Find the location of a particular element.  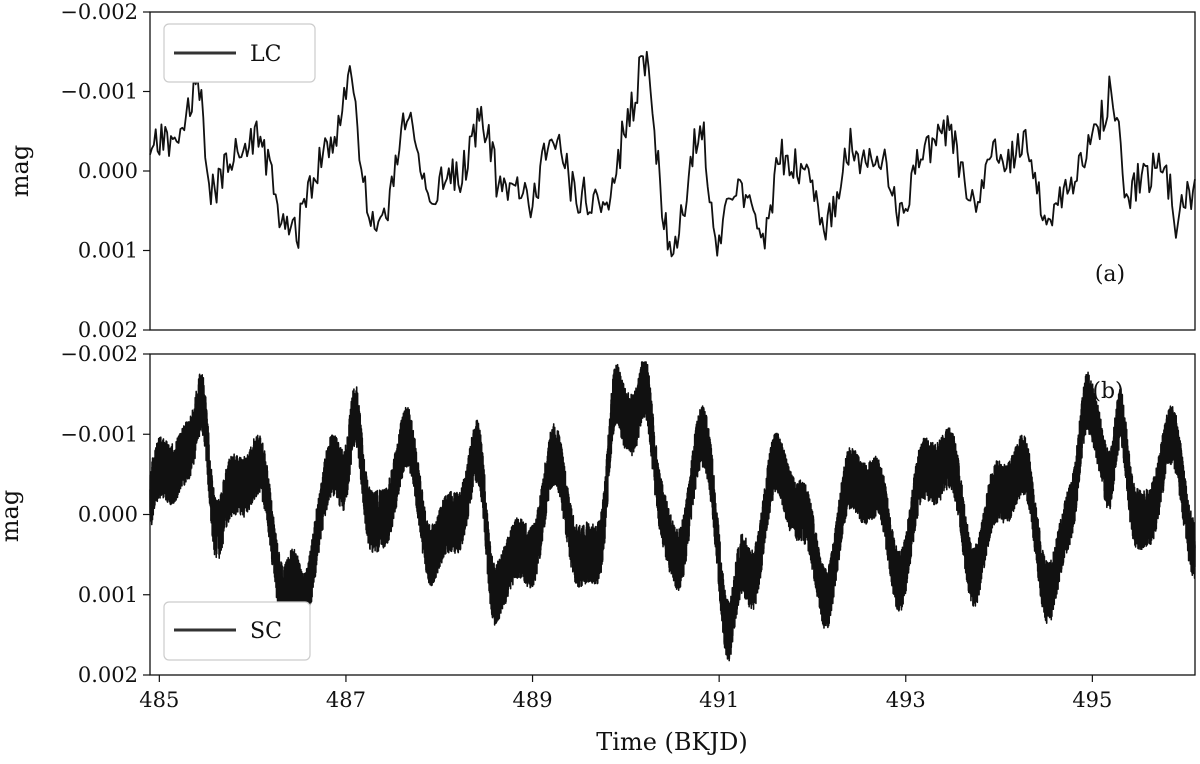

panel-a-ylabel: mag is located at coordinates (20, 171).